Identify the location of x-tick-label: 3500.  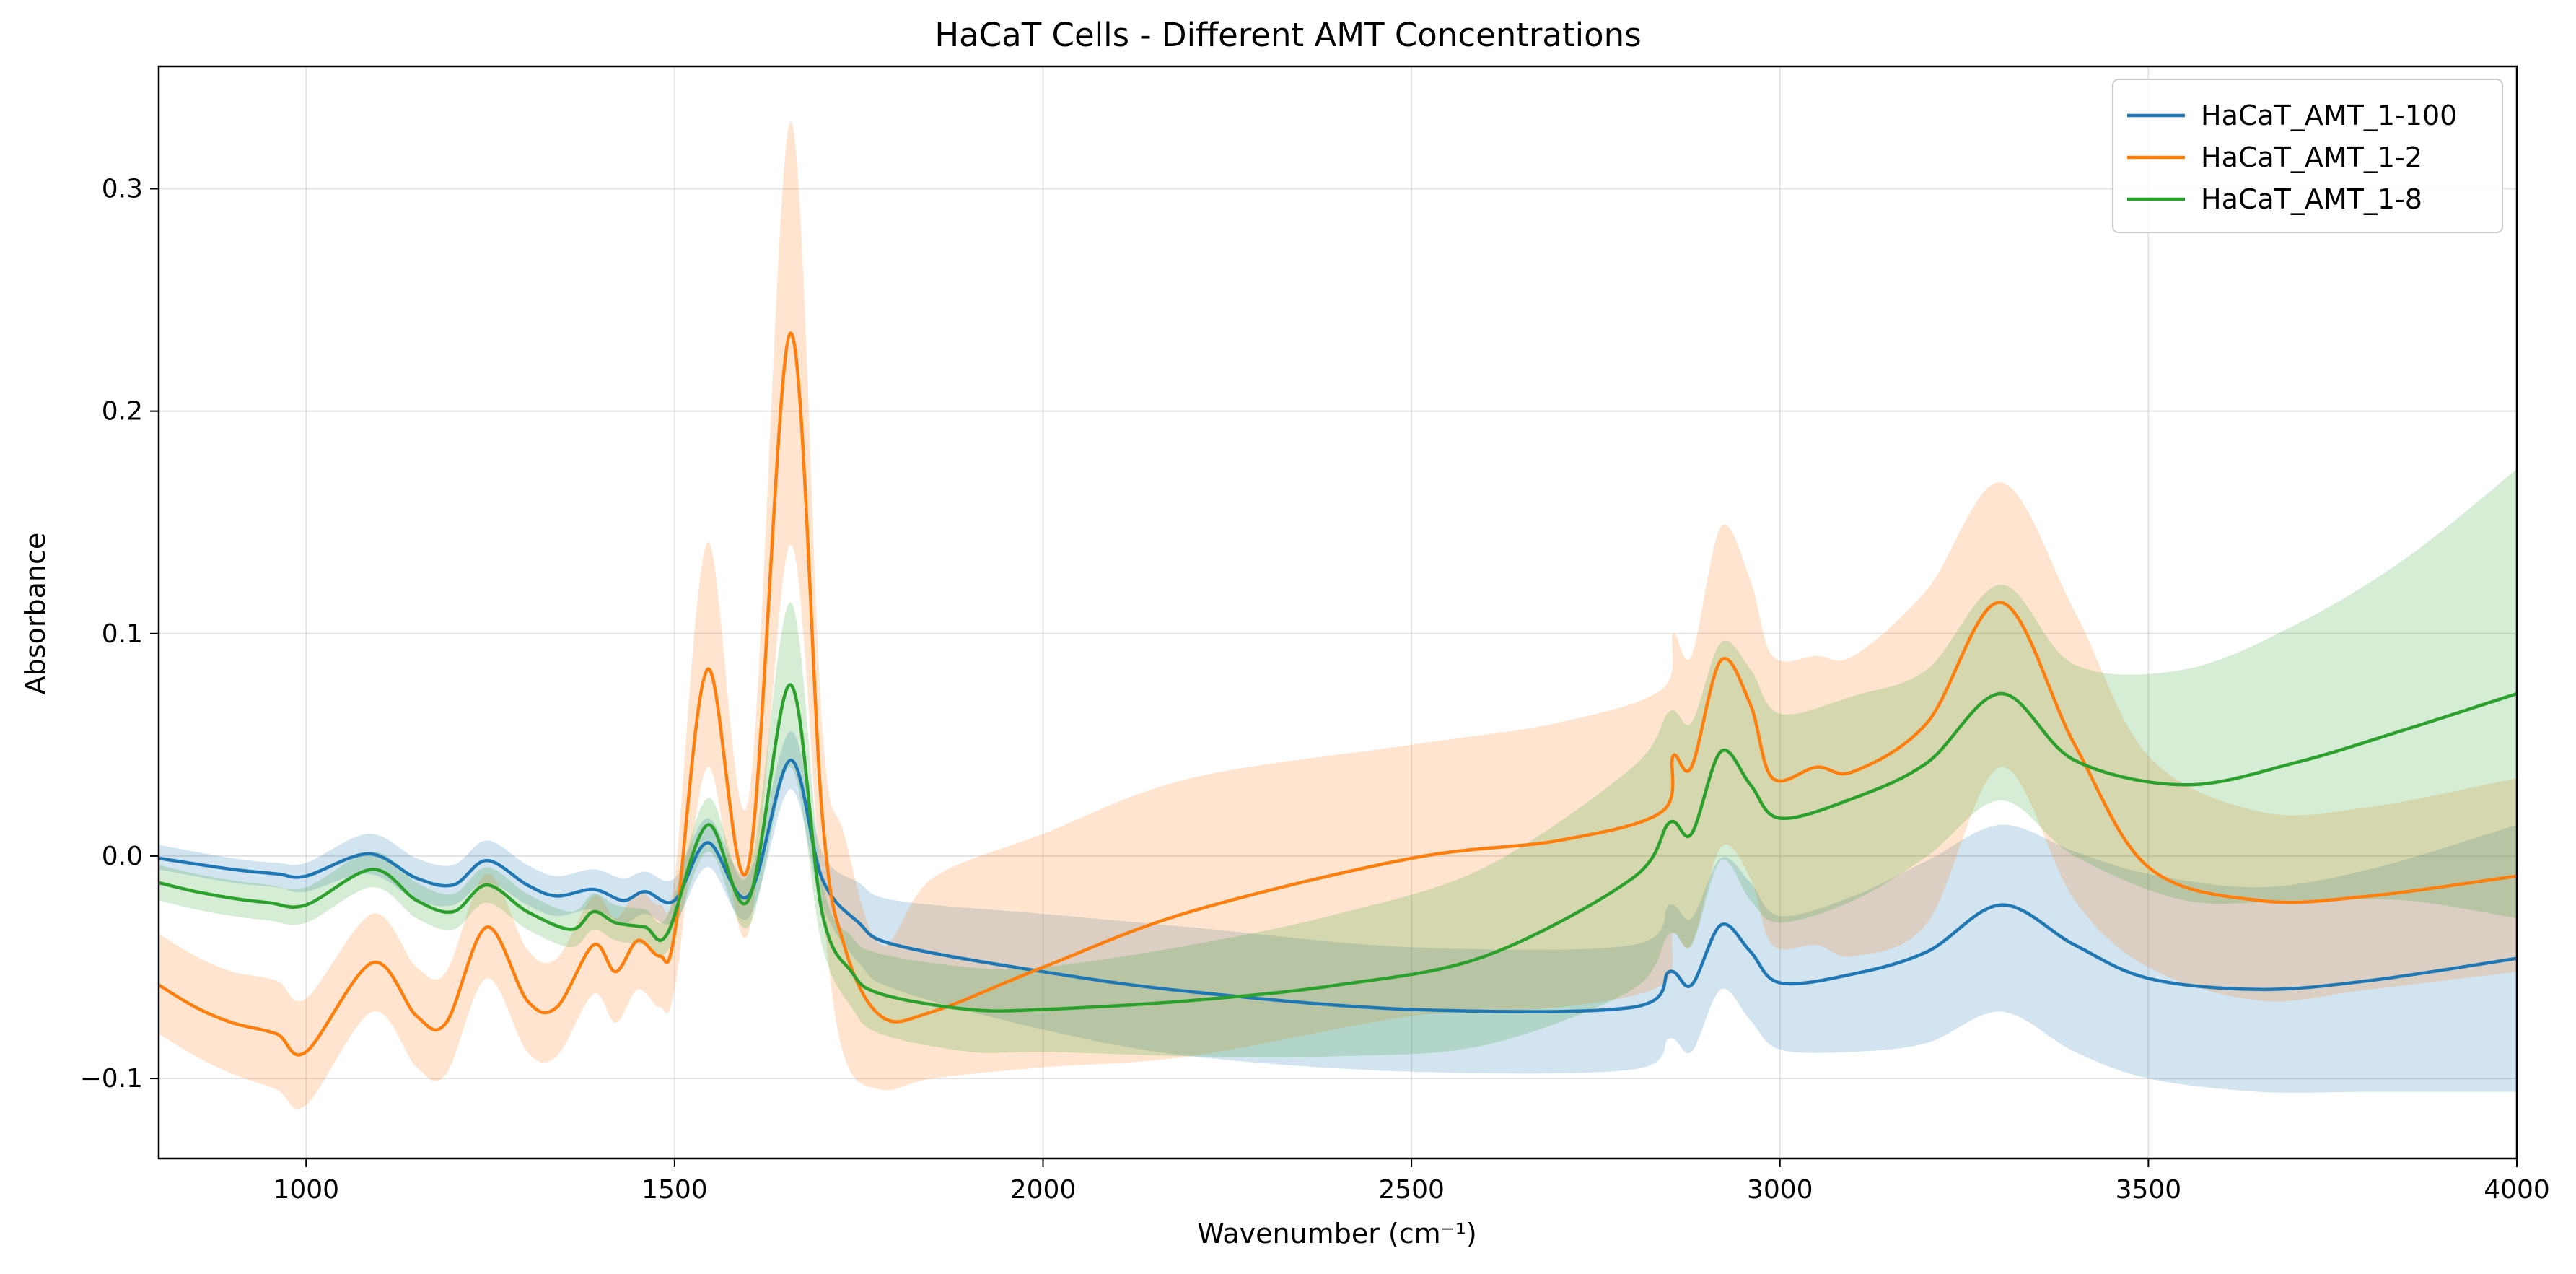
(2149, 1190).